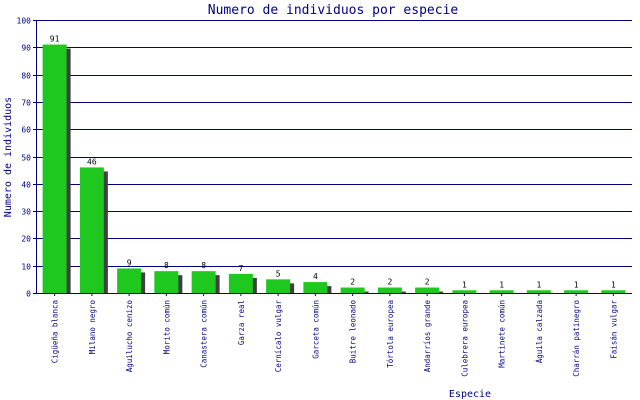 This screenshot has width=640, height=400. I want to click on x-tick-label: Martinete común, so click(502, 334).